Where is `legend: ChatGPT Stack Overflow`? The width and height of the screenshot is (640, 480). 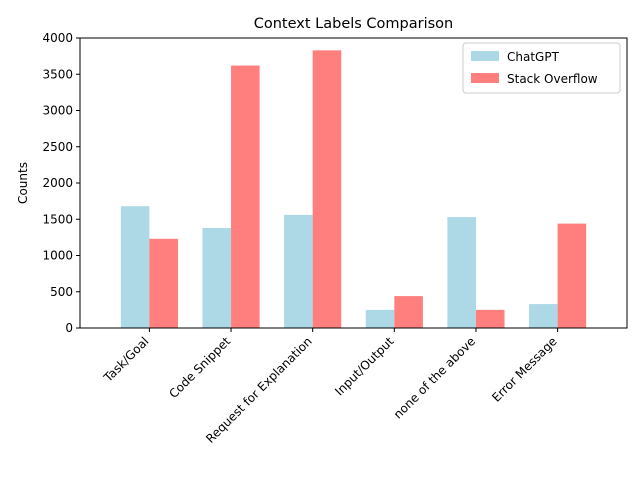
legend: ChatGPT Stack Overflow is located at coordinates (541, 68).